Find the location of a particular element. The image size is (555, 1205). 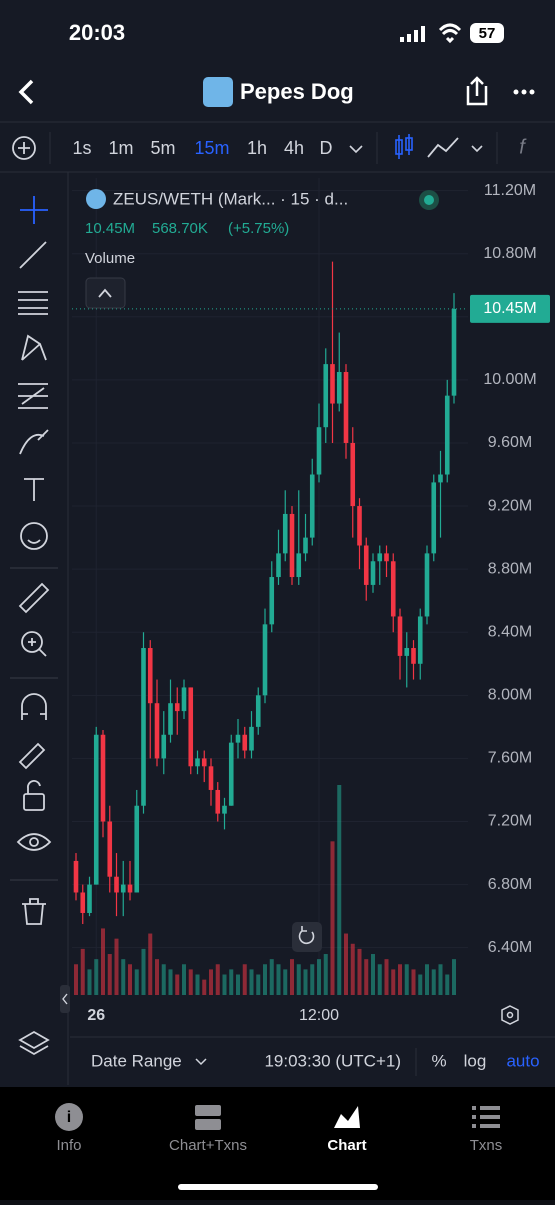

interval-option: 15m is located at coordinates (211, 148).